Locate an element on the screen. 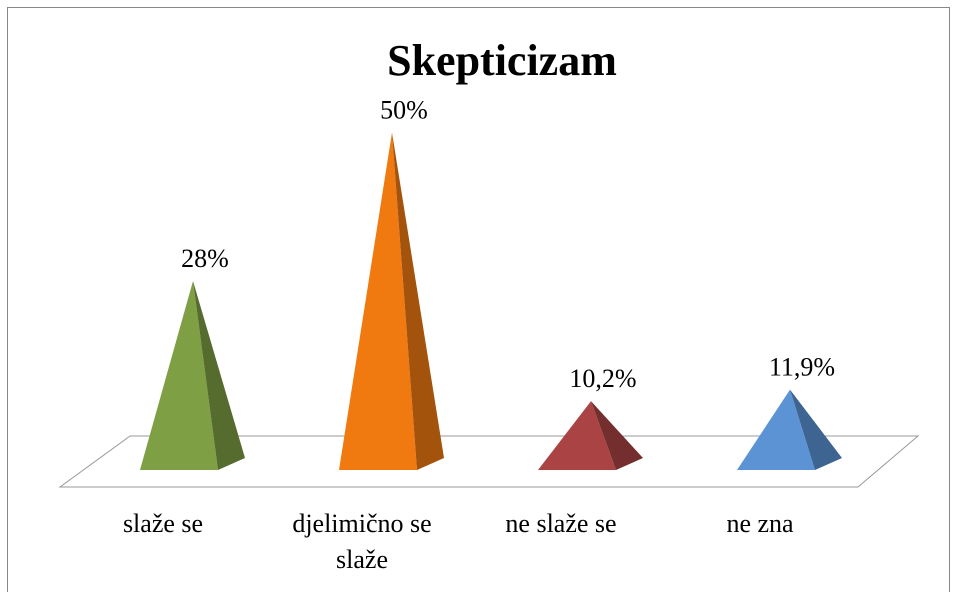 The image size is (957, 592). category-label: ne slaže se is located at coordinates (561, 523).